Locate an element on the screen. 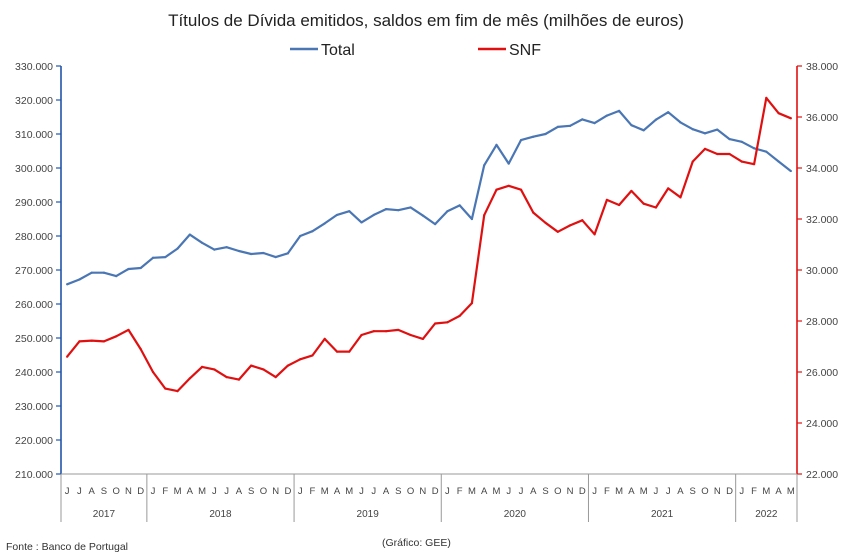  y-left-tick-label: 310.000 is located at coordinates (34, 135).